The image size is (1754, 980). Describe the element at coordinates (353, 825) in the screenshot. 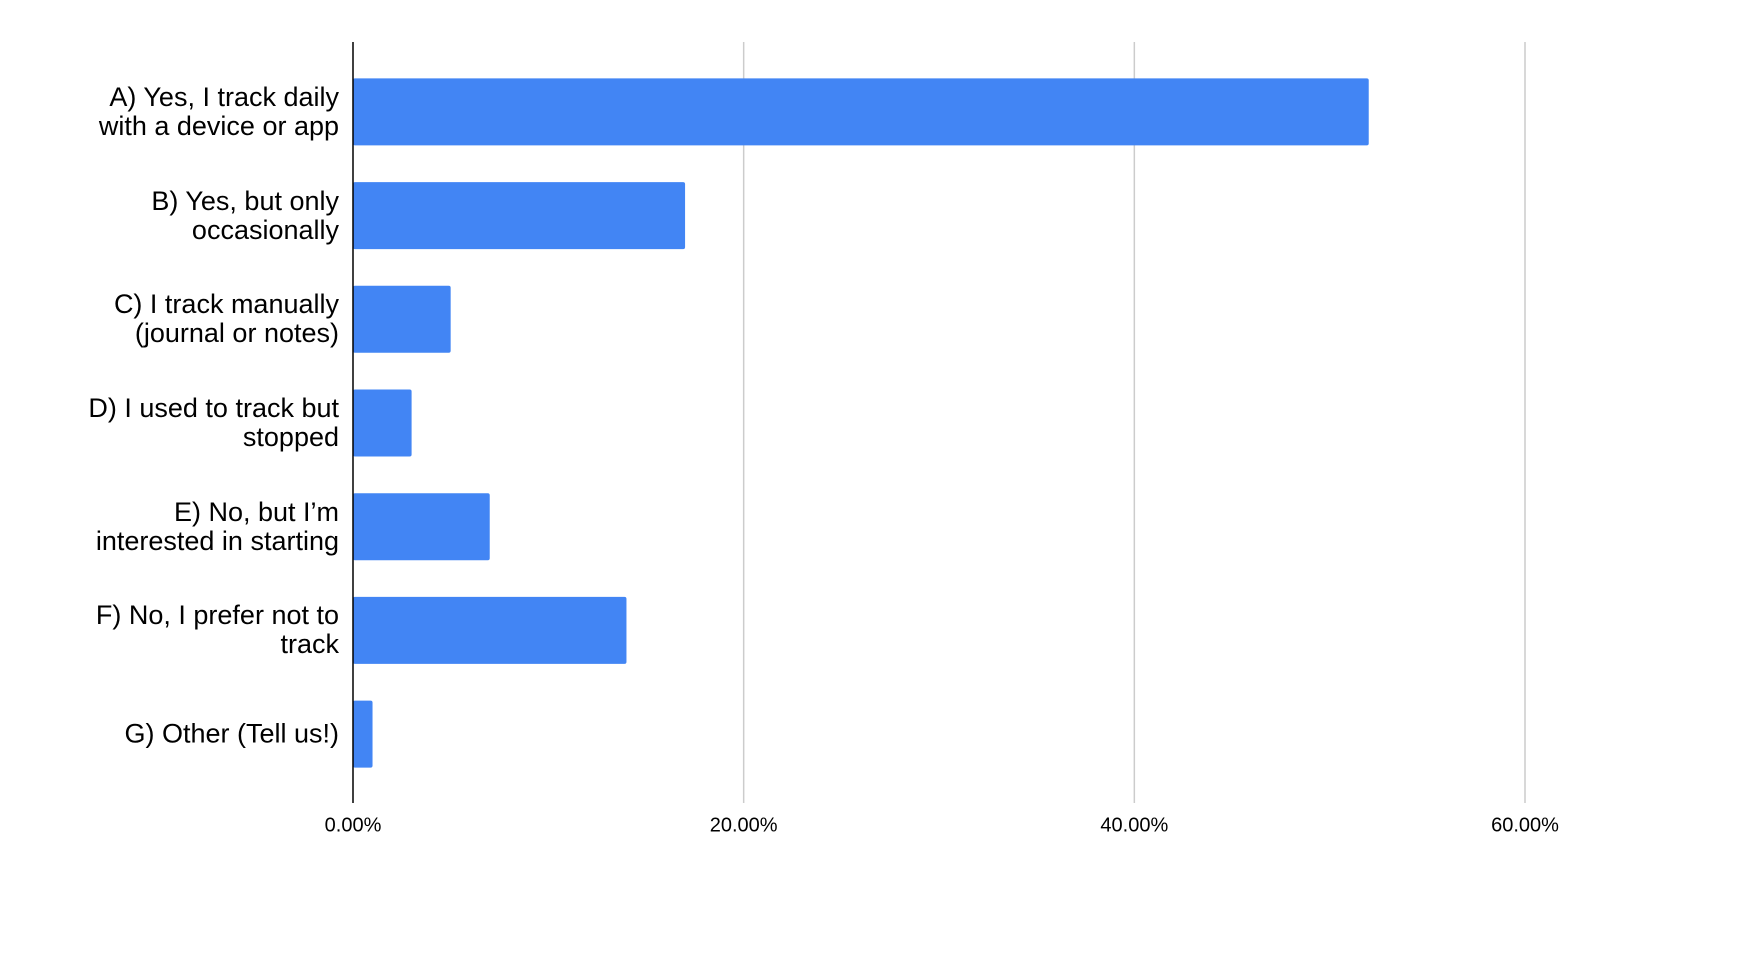

I see `x-tick-label: 0.00%` at that location.